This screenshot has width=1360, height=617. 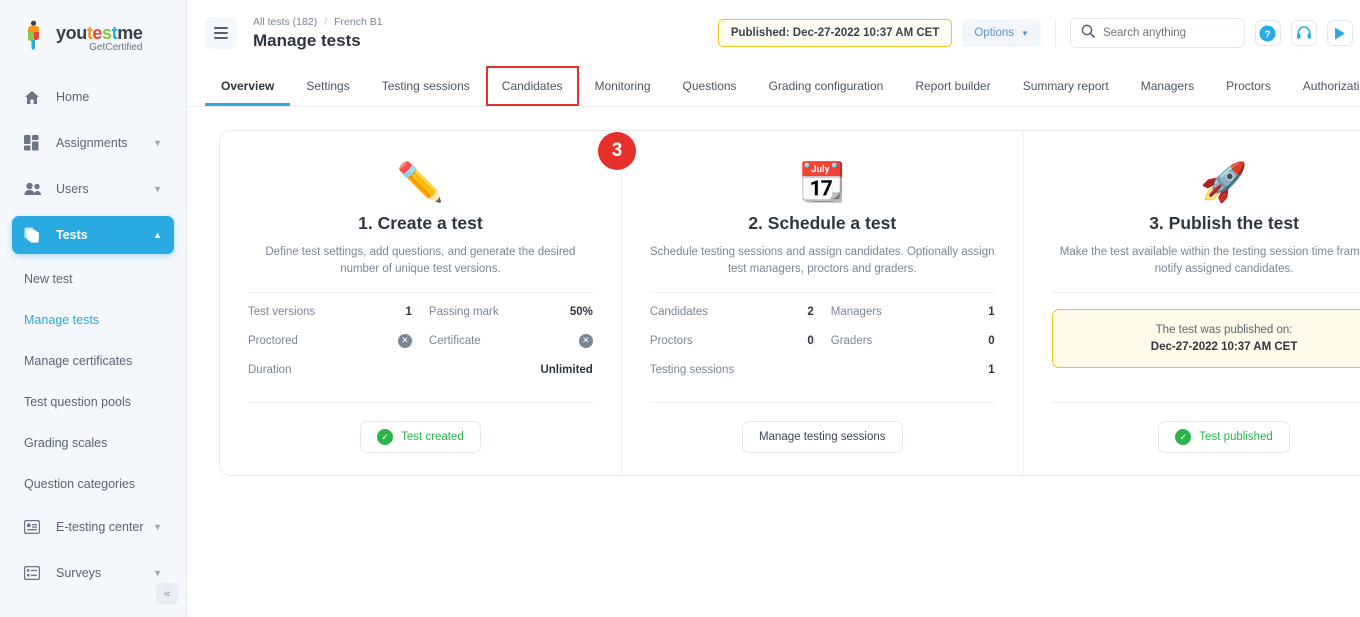 I want to click on tests-icon, so click(x=34, y=235).